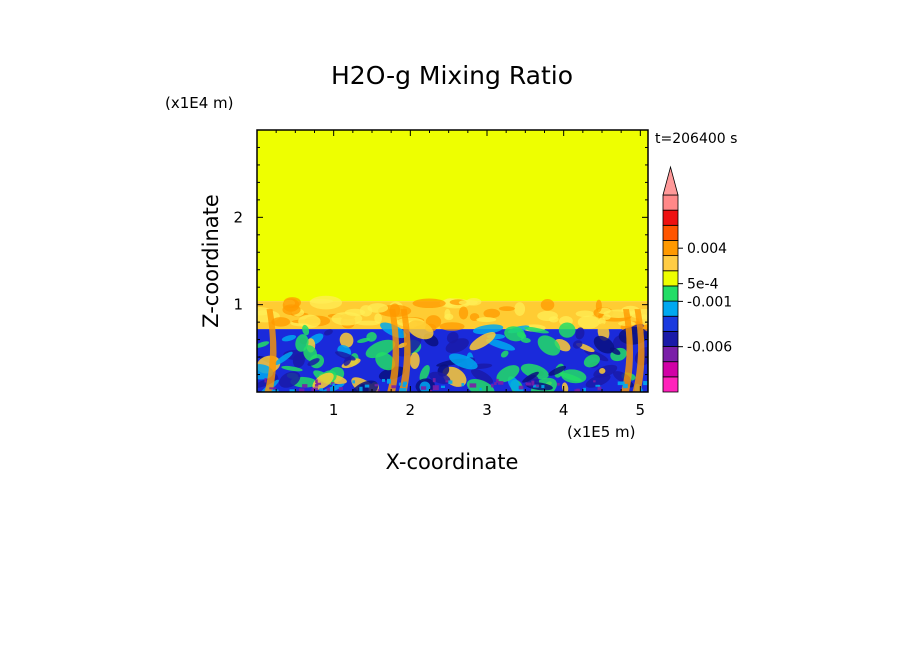 This screenshot has height=654, width=904. Describe the element at coordinates (411, 410) in the screenshot. I see `x-tick-label: 2` at that location.